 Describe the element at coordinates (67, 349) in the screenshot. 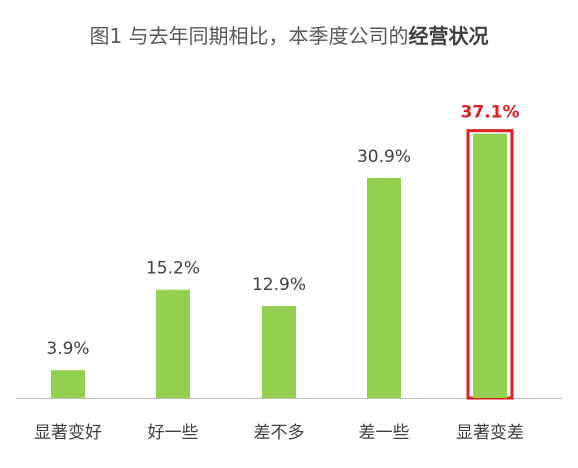

I see `data-label-1: 3.9%` at that location.